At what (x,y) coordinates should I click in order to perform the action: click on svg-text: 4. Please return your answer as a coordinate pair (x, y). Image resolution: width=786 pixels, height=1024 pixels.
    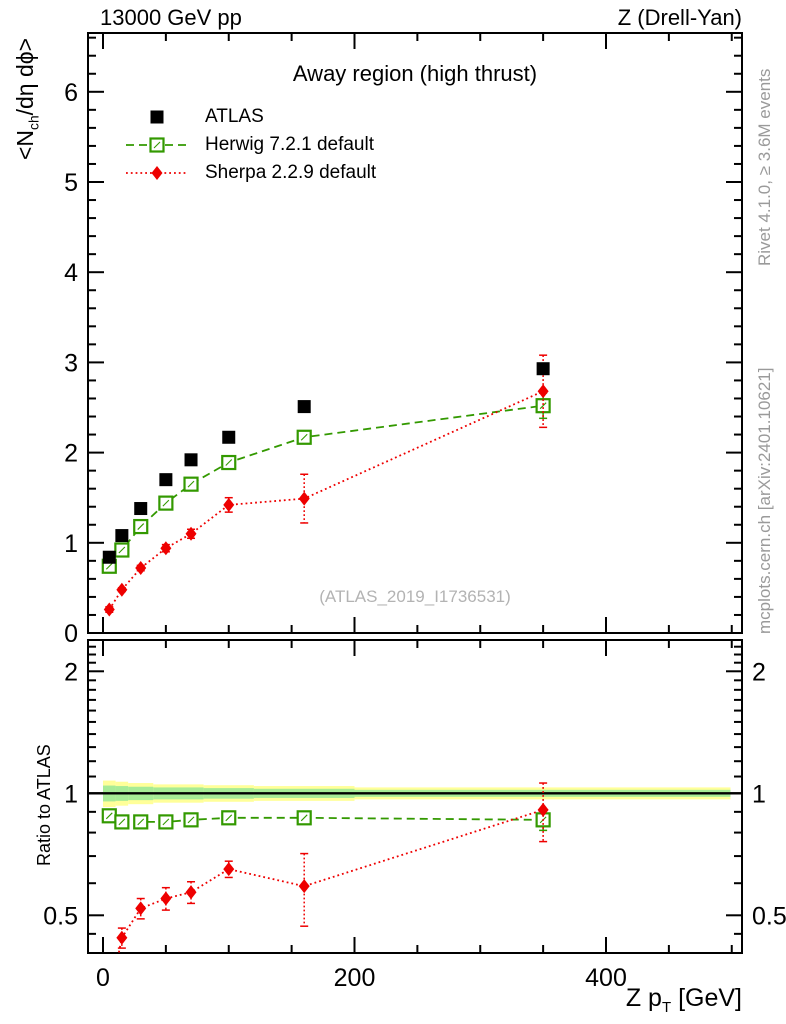
    Looking at the image, I should click on (71, 273).